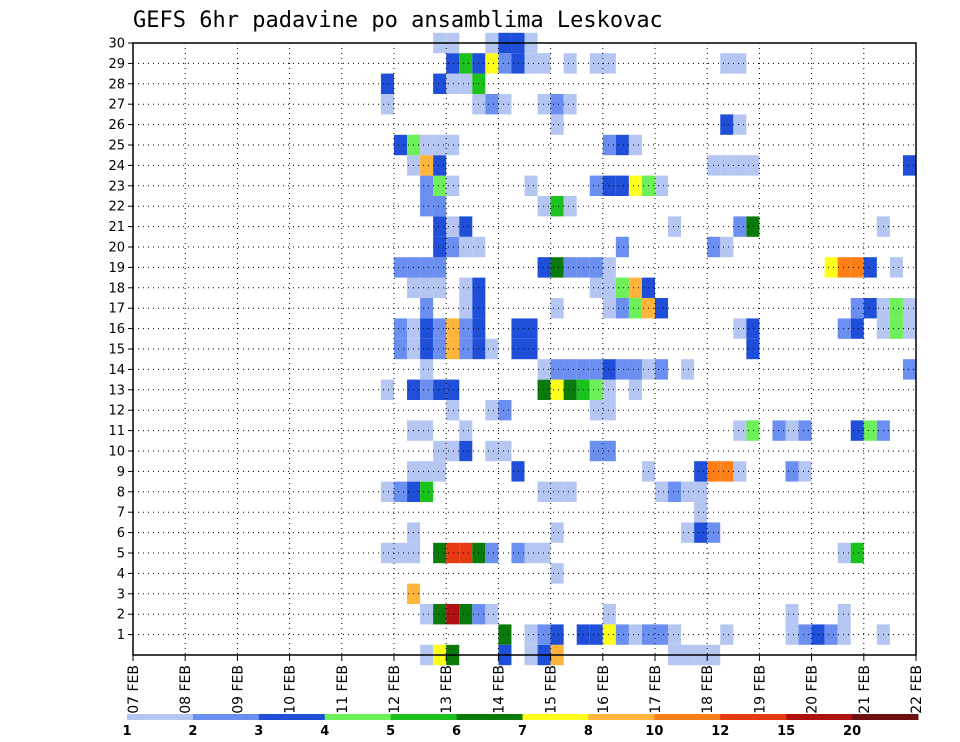 The image size is (960, 742). What do you see at coordinates (192, 731) in the screenshot?
I see `legend-tick-label: 2` at bounding box center [192, 731].